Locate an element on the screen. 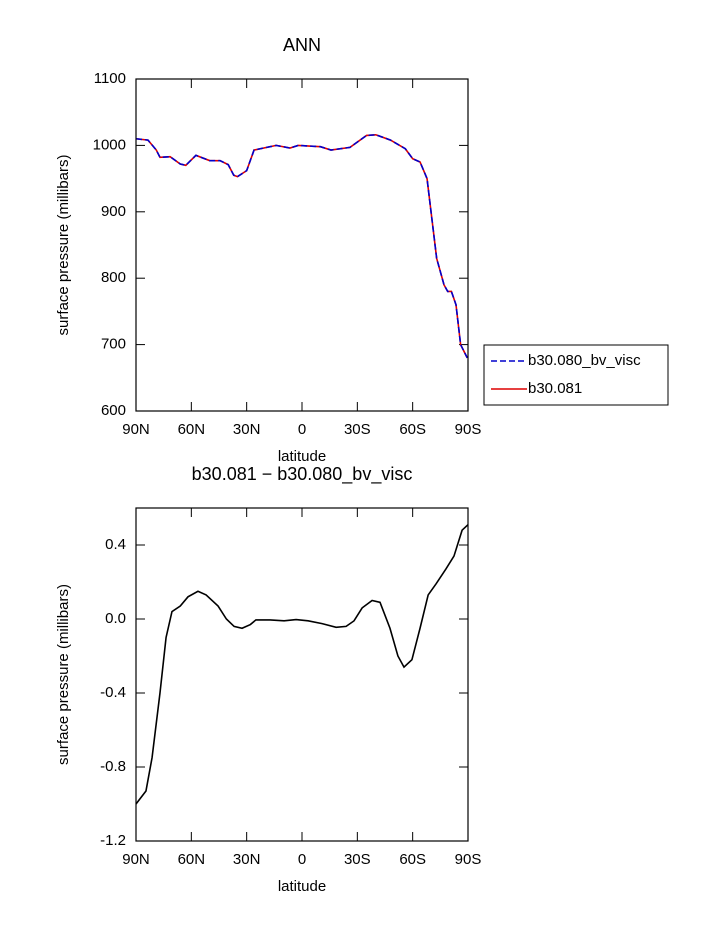  y-tick-label: -1.2 is located at coordinates (113, 840).